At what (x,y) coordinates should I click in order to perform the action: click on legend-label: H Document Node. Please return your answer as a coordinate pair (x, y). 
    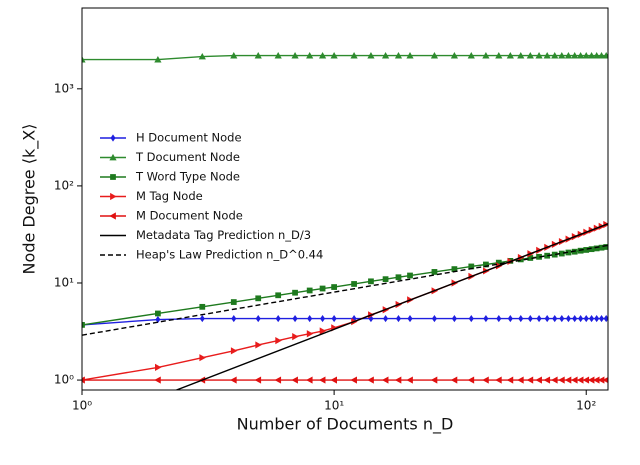
    Looking at the image, I should click on (189, 138).